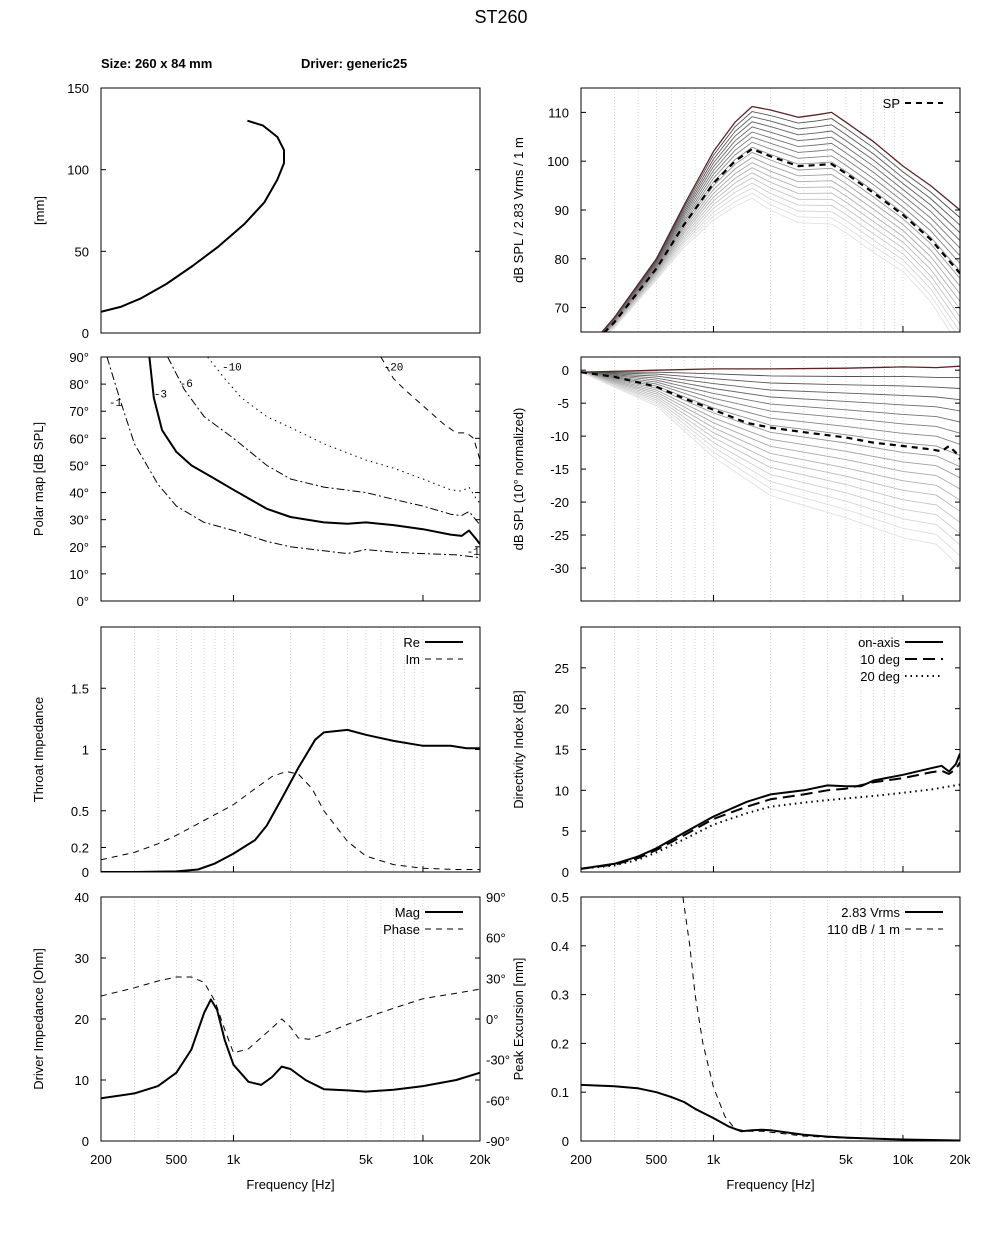 The image size is (1000, 1240). What do you see at coordinates (79, 520) in the screenshot?
I see `y-tick-label: 30°` at bounding box center [79, 520].